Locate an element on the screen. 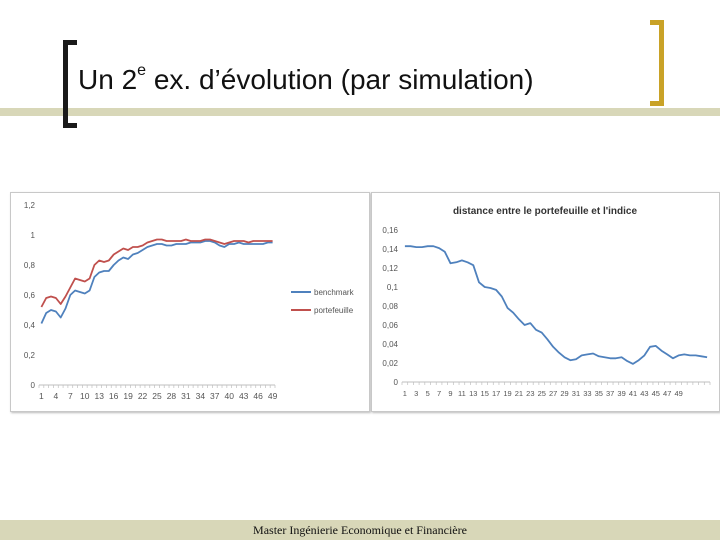  title-rest: ex. d’évolution (par simulation) is located at coordinates (340, 79).